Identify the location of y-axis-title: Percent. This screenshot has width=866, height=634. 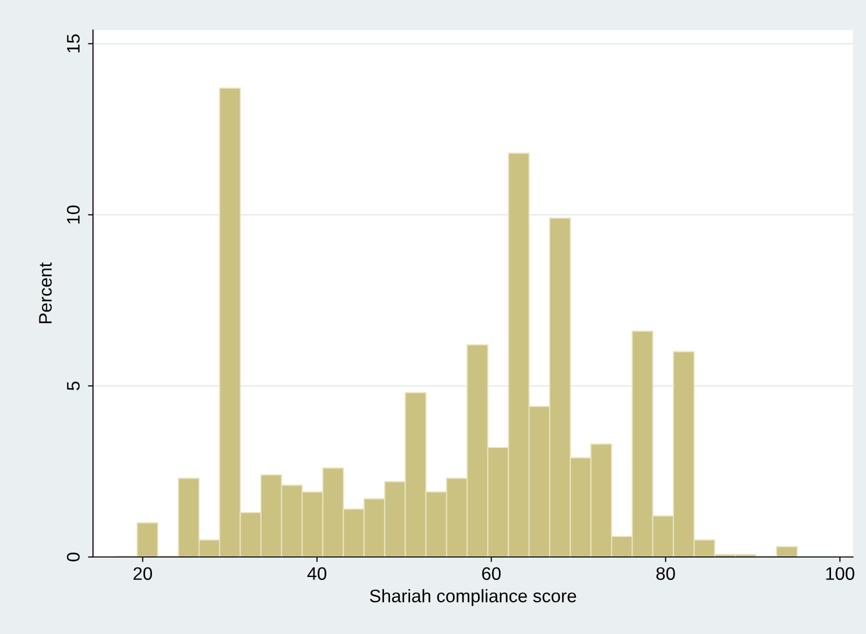
(45, 293).